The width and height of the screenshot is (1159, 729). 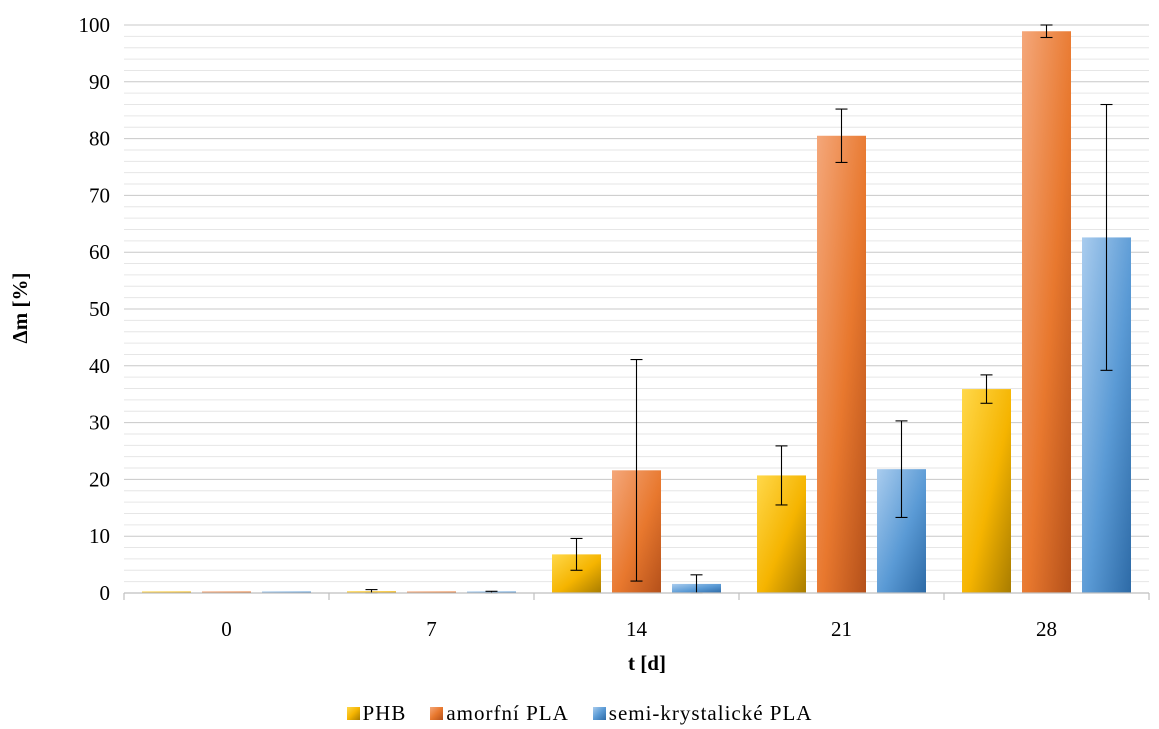 What do you see at coordinates (579, 713) in the screenshot?
I see `legend: PHB amorfní PLA semi-krystalické PLA` at bounding box center [579, 713].